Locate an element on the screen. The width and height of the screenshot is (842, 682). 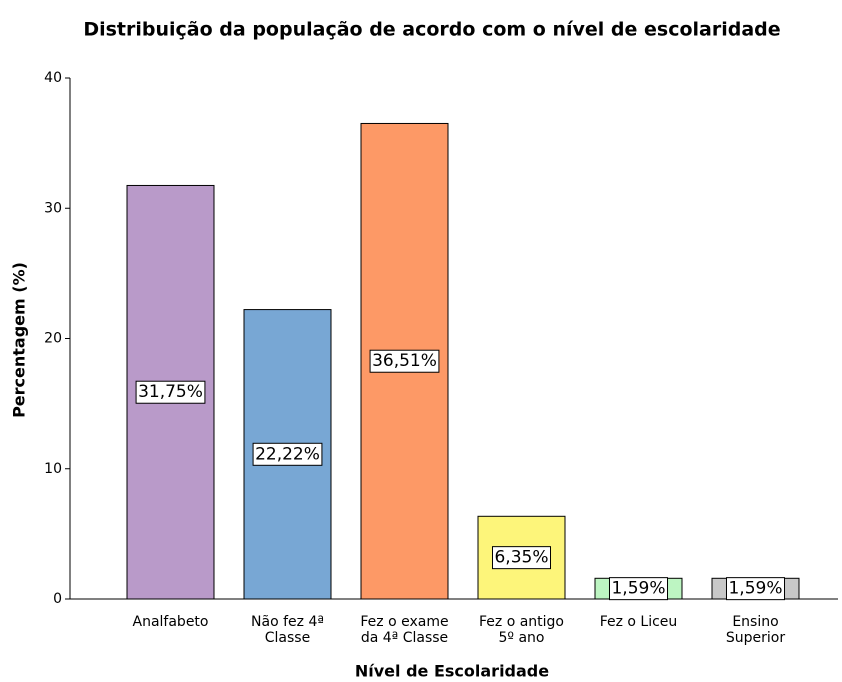
x-tick-label: 5º ano is located at coordinates (522, 638).